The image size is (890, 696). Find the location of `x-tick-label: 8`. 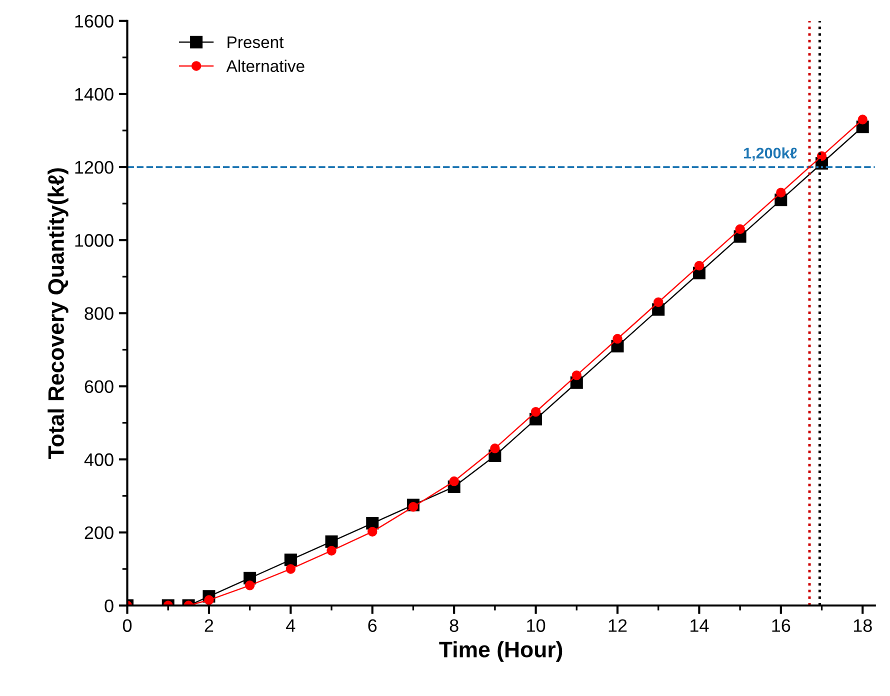

x-tick-label: 8 is located at coordinates (454, 625).